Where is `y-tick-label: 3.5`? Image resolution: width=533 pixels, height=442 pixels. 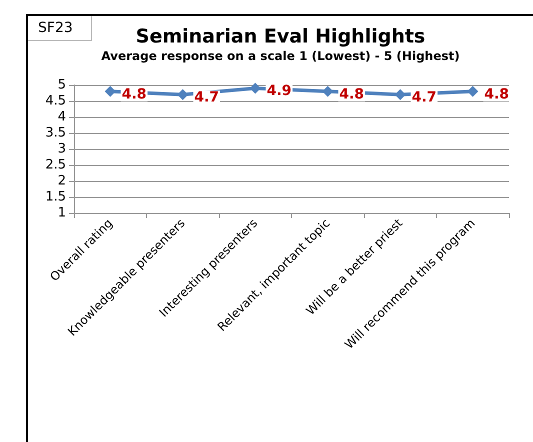 y-tick-label: 3.5 is located at coordinates (55, 133).